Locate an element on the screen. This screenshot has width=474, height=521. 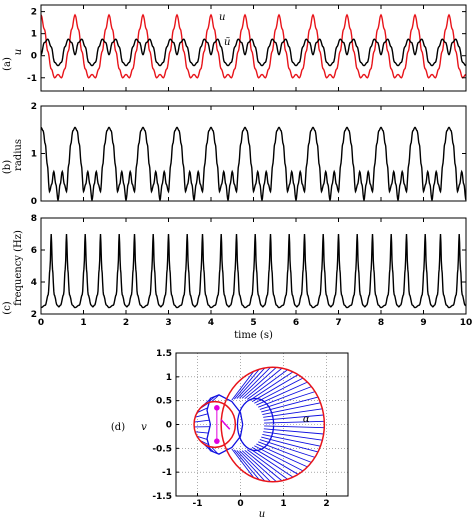
x-axis-label: u is located at coordinates (262, 514).